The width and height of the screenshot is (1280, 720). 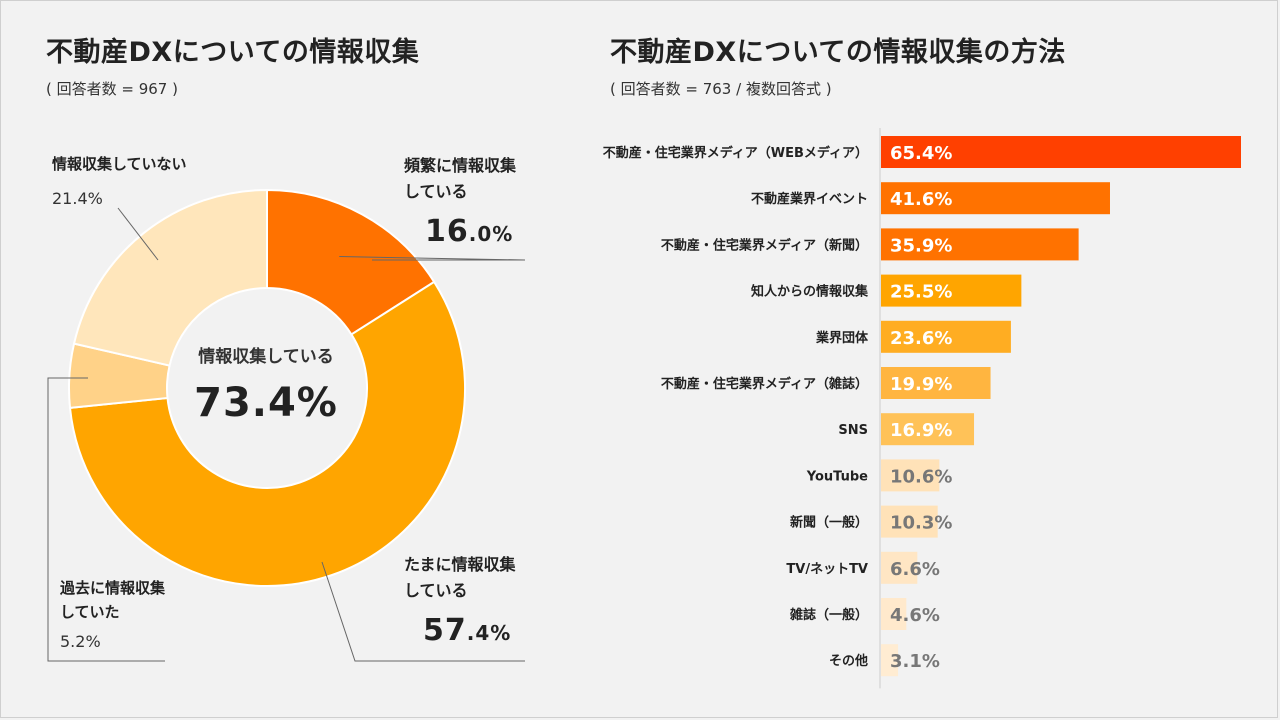 I want to click on bar-value-label-8: 10.3%, so click(x=921, y=523).